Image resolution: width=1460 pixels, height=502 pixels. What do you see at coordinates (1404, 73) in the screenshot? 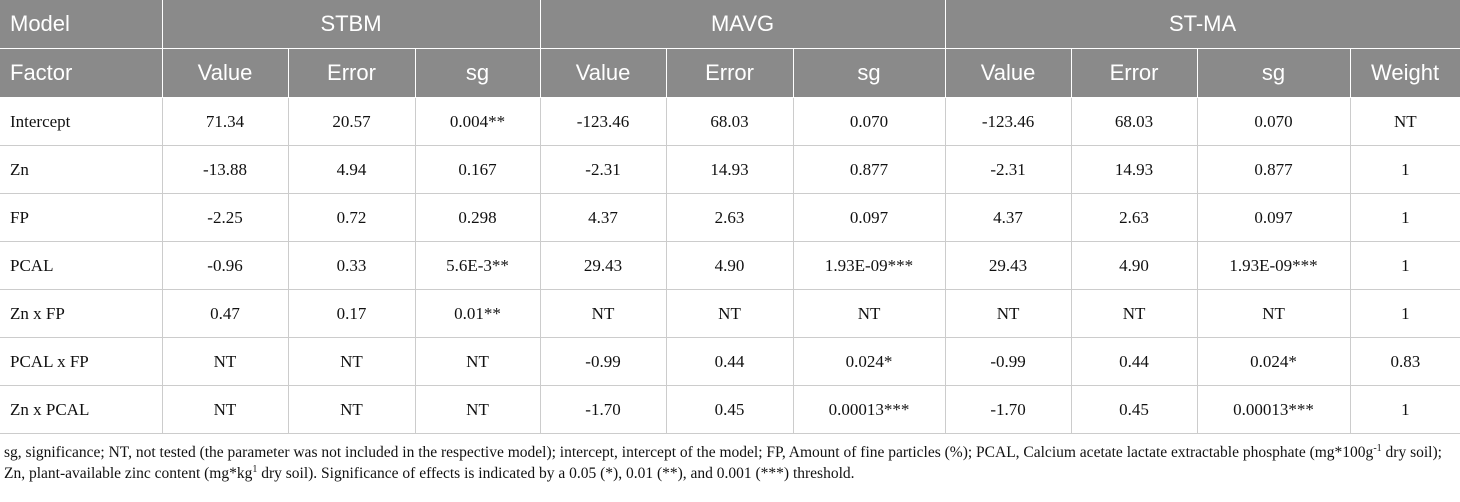
I see `header-cell: Weight` at bounding box center [1404, 73].